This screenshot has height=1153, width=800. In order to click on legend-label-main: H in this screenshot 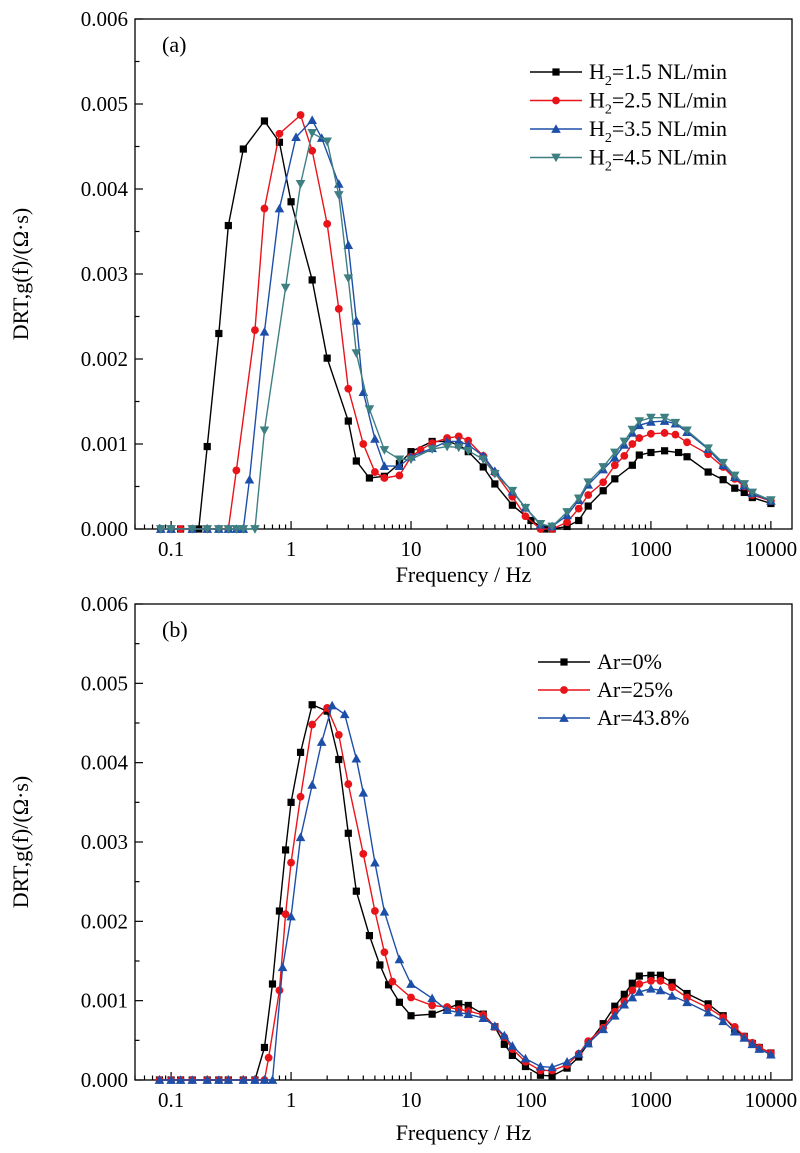, I will do `click(597, 71)`.